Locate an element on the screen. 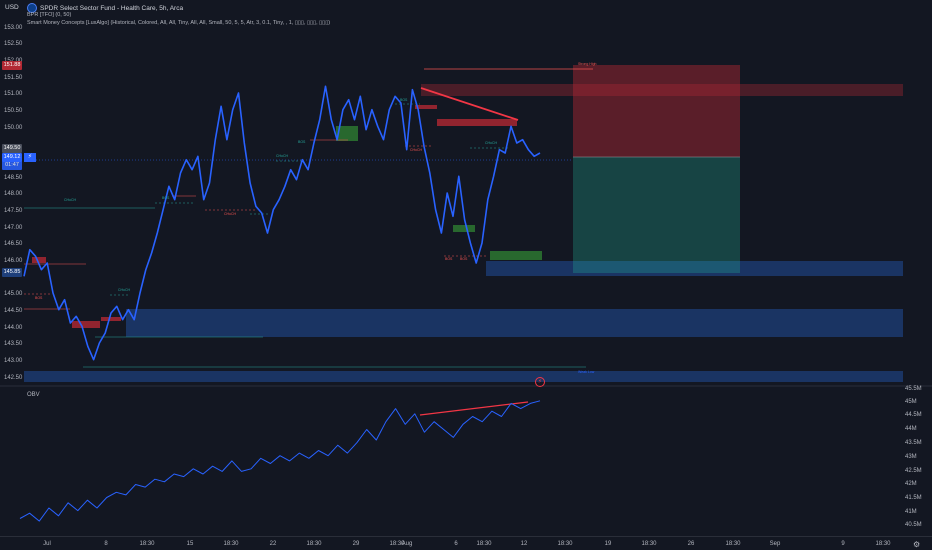 This screenshot has width=932, height=550. last-price-tag: 149.12 is located at coordinates (12, 157).